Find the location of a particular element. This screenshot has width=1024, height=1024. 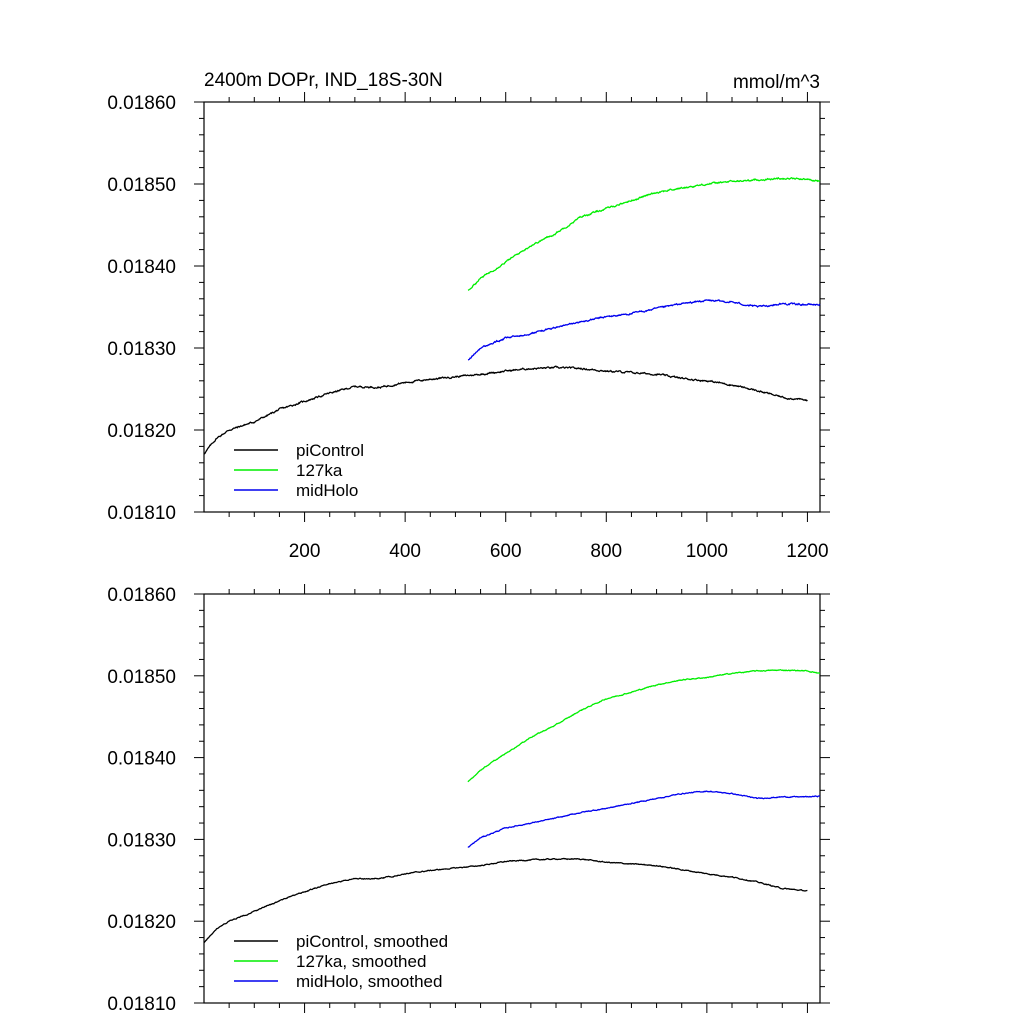

x-tick-label: 200 is located at coordinates (305, 551).